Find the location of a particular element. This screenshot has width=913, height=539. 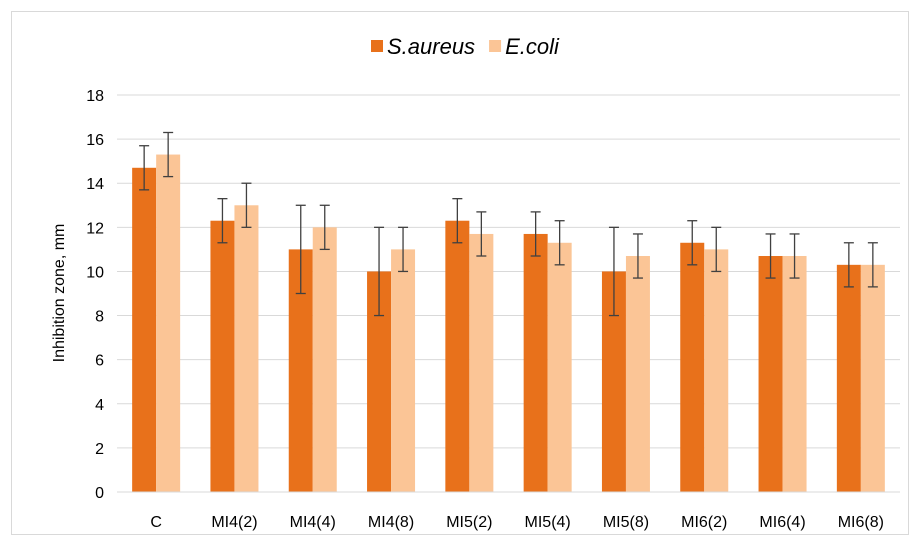

y-tick-label: 0 is located at coordinates (99, 493).